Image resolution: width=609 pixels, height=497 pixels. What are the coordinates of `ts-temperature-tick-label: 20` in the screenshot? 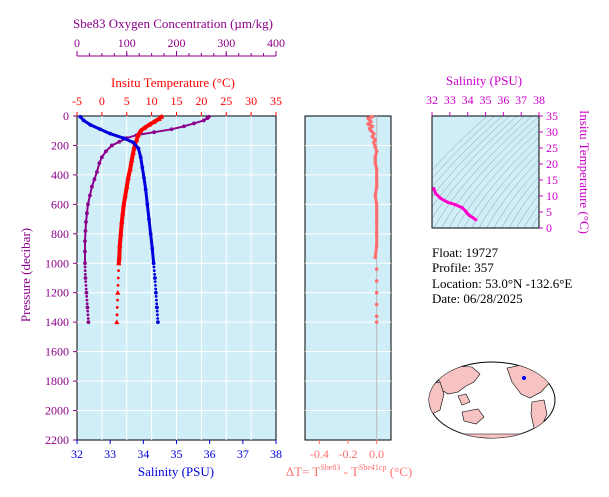 It's located at (552, 164).